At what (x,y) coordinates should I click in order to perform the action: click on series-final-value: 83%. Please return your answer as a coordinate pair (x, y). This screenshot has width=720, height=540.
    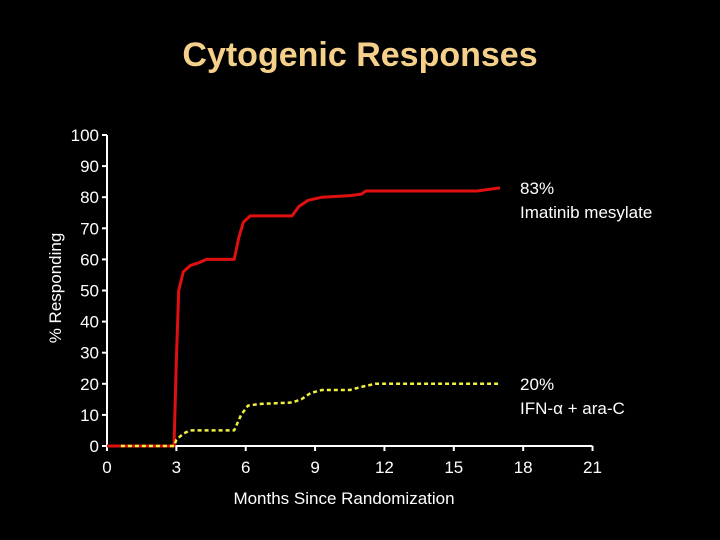
    Looking at the image, I should click on (537, 188).